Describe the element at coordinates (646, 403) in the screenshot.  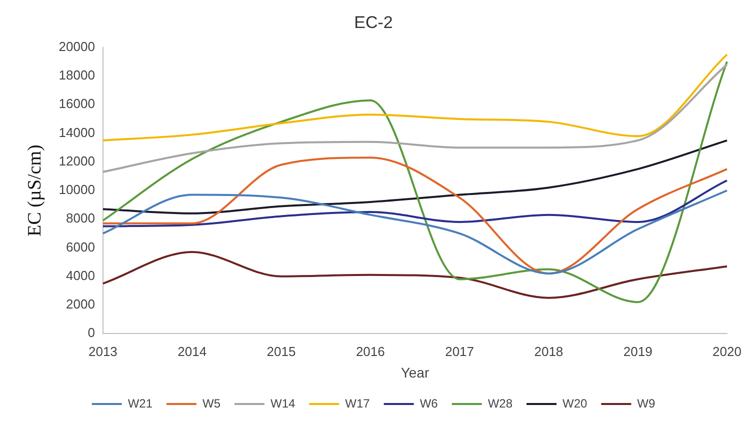
I see `legend-label: W9` at that location.